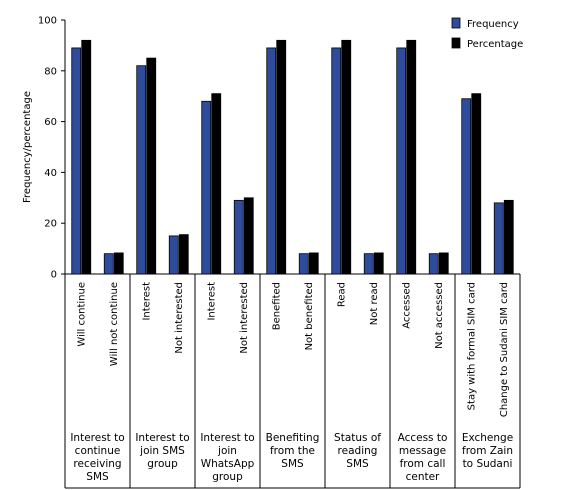 This screenshot has width=562, height=490. What do you see at coordinates (97, 457) in the screenshot?
I see `group-label: Interest to continue receiving SMS` at bounding box center [97, 457].